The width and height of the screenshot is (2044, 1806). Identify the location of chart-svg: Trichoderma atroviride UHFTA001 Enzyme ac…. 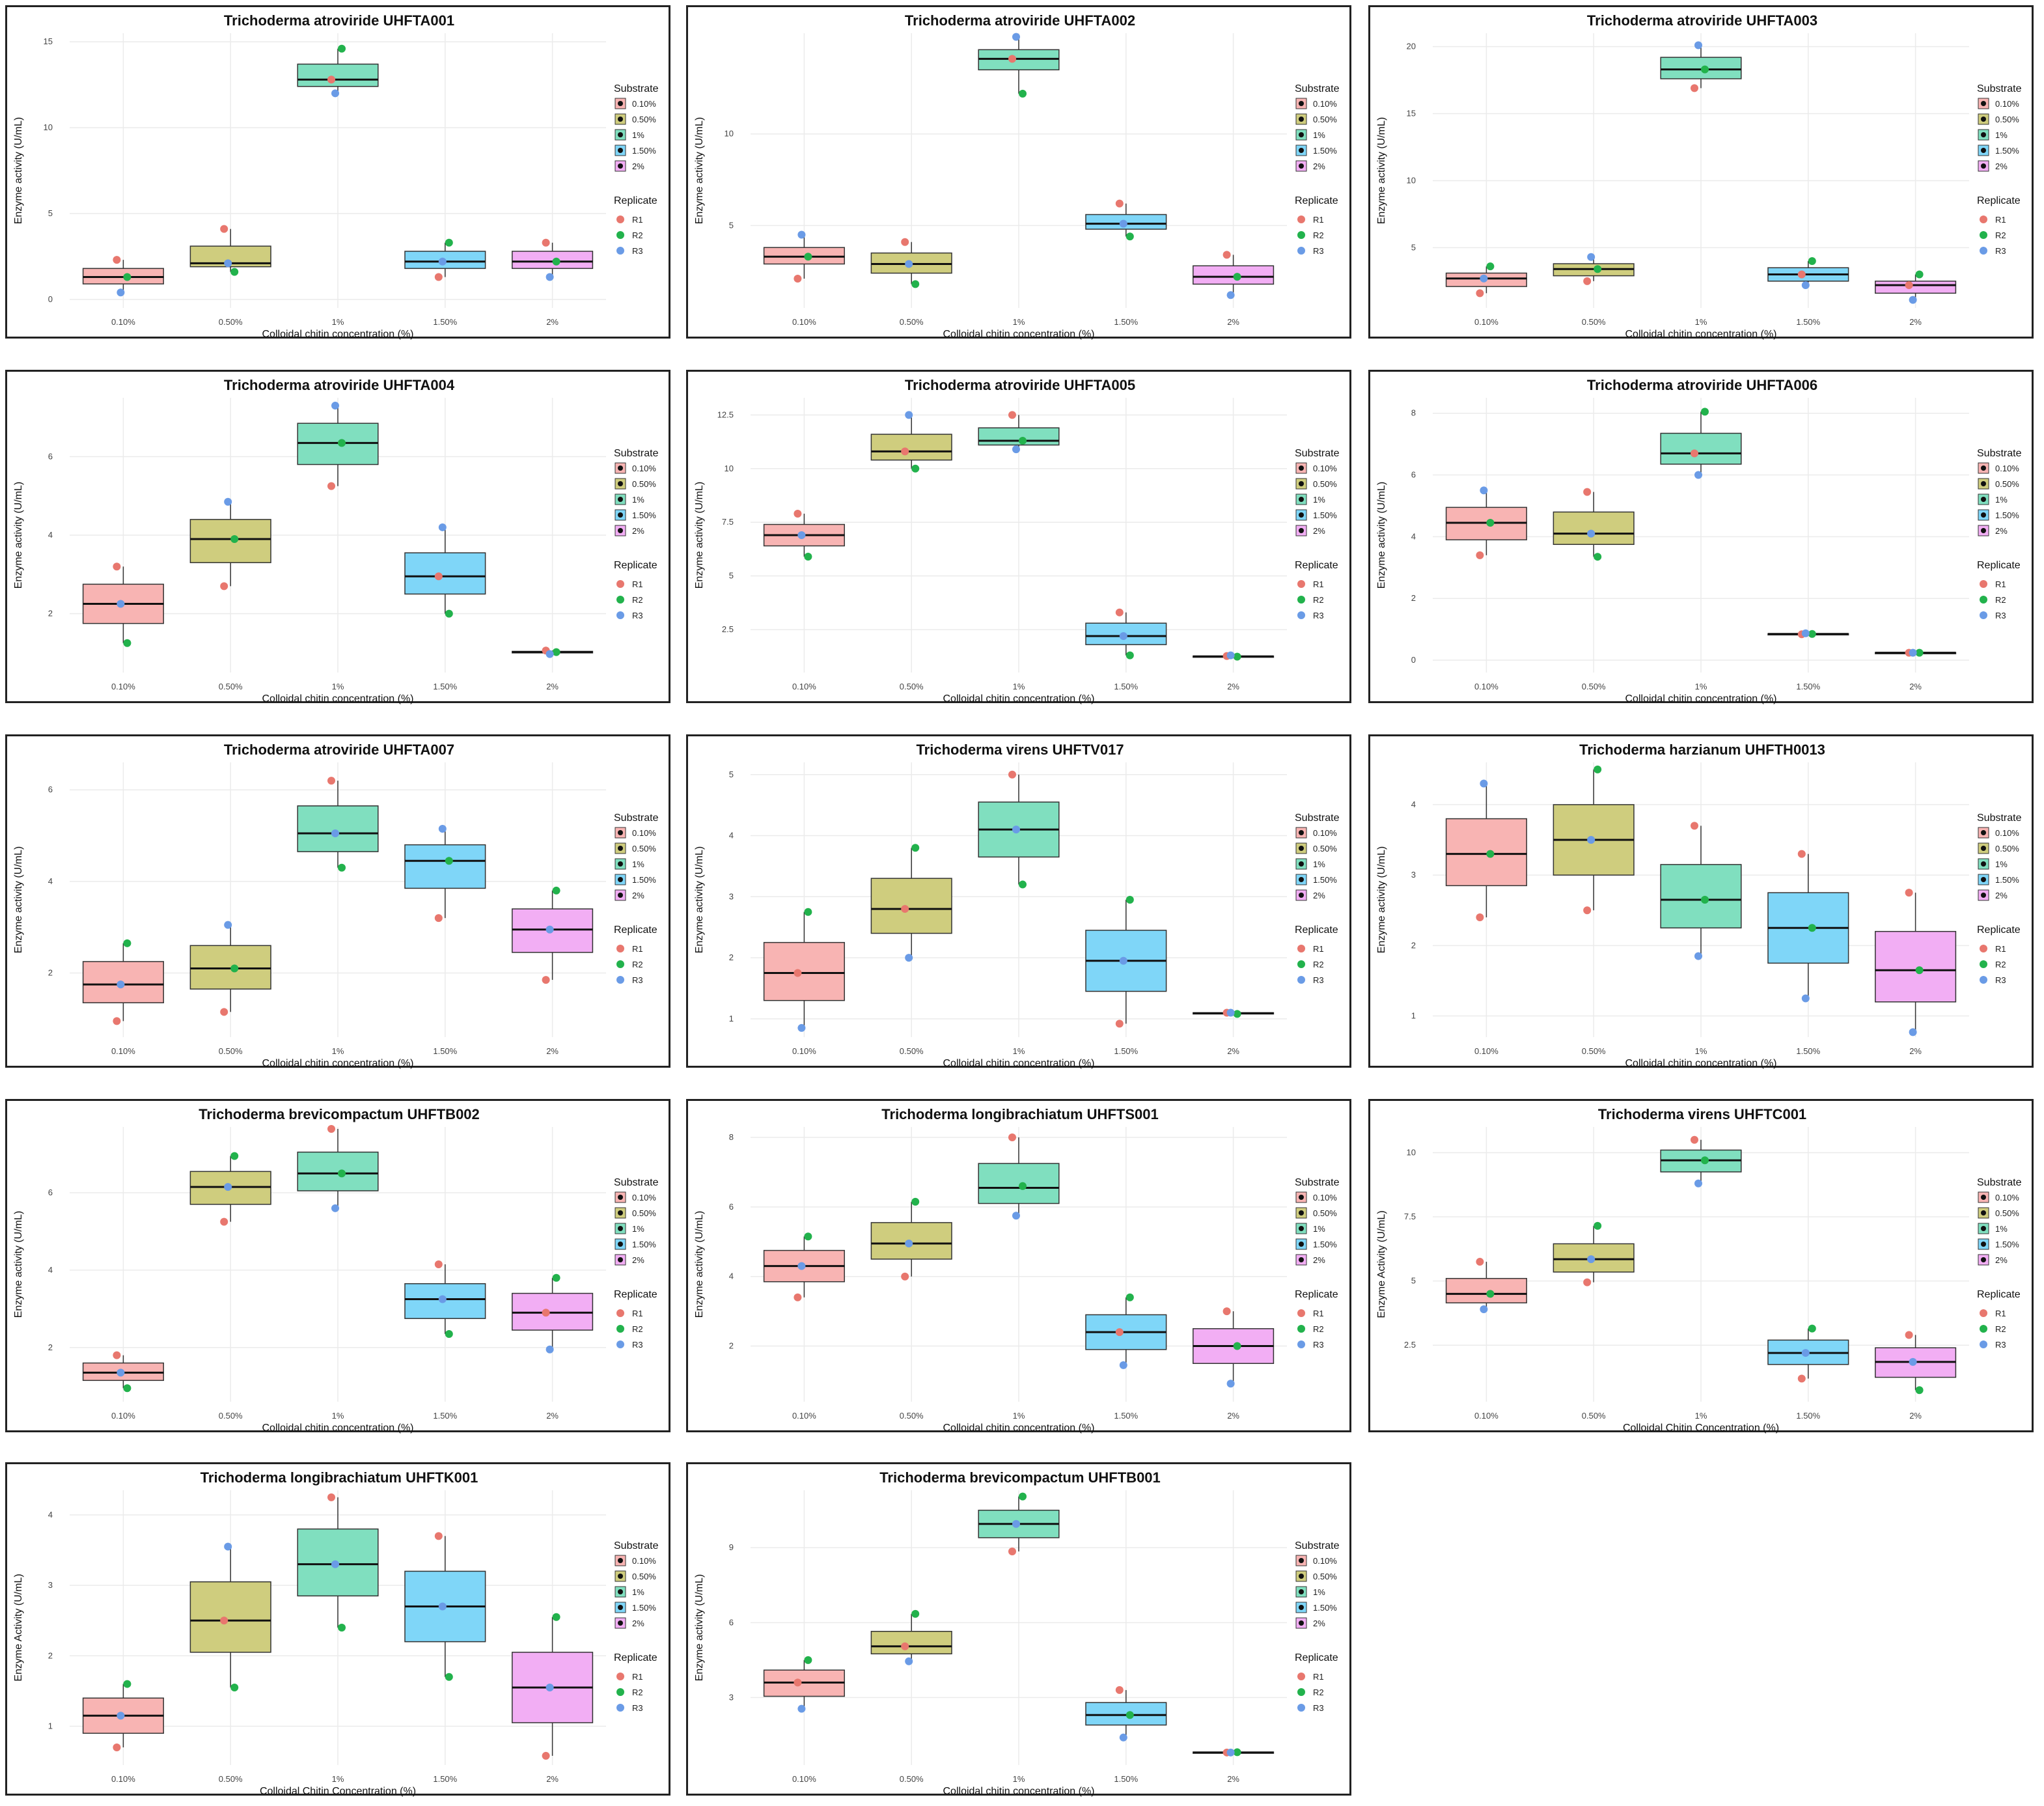
(336, 176).